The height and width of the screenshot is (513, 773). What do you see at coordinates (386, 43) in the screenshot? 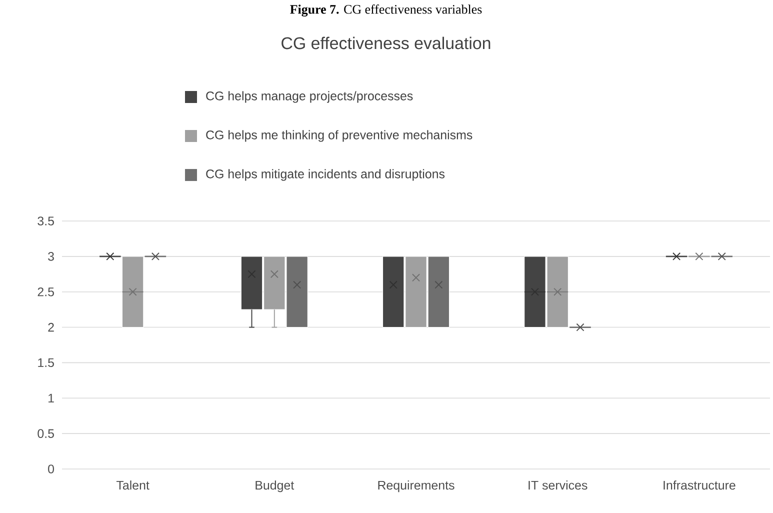
I see `chart-title: CG effectiveness evaluation` at bounding box center [386, 43].